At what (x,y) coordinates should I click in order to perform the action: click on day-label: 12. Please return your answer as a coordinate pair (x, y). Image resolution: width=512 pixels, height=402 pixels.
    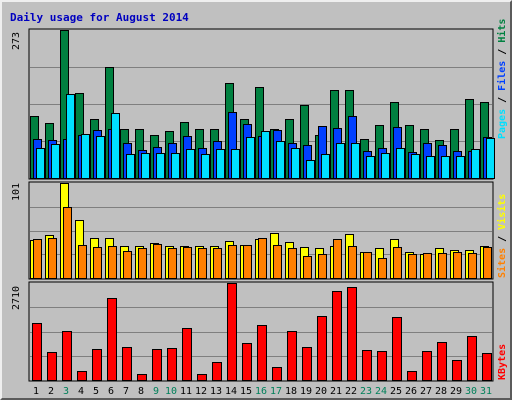
    Looking at the image, I should click on (201, 391).